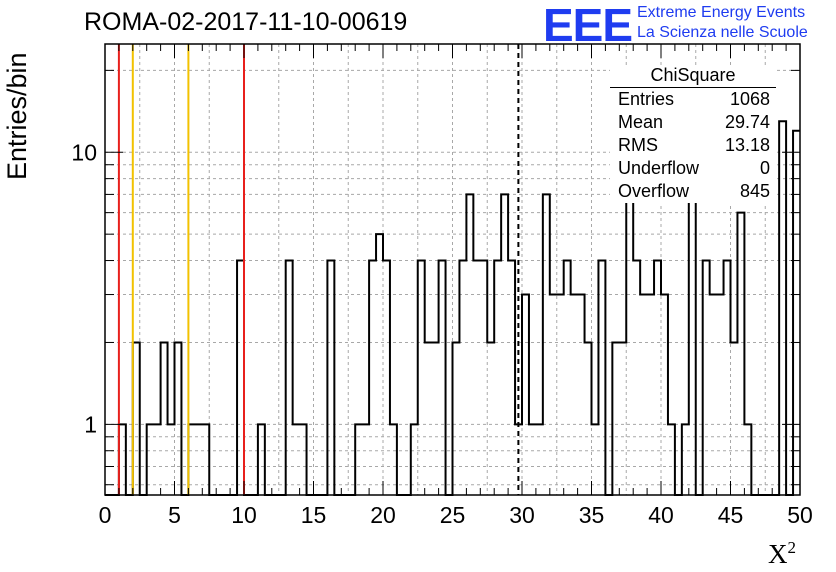 The height and width of the screenshot is (572, 836). I want to click on x-tick-label: 5, so click(174, 515).